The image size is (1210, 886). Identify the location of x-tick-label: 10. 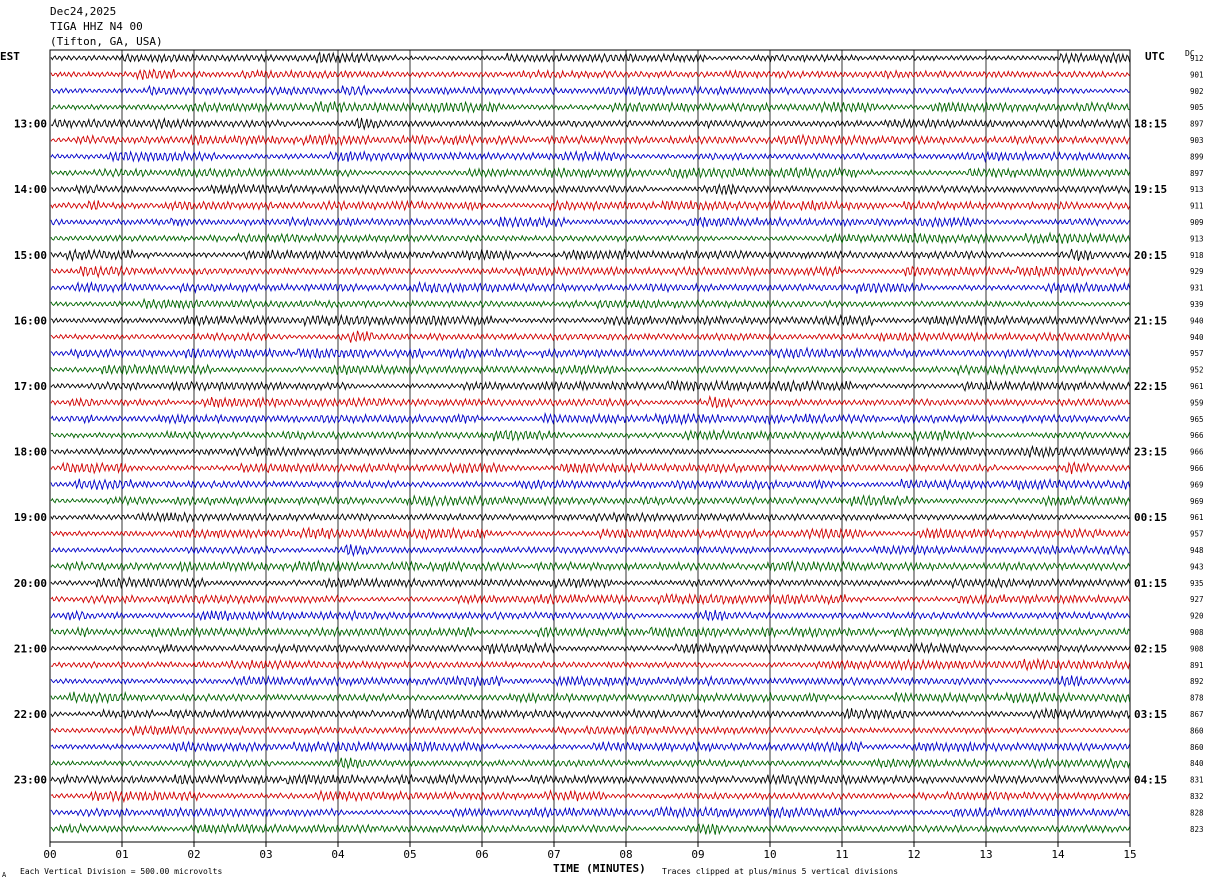
(769, 854).